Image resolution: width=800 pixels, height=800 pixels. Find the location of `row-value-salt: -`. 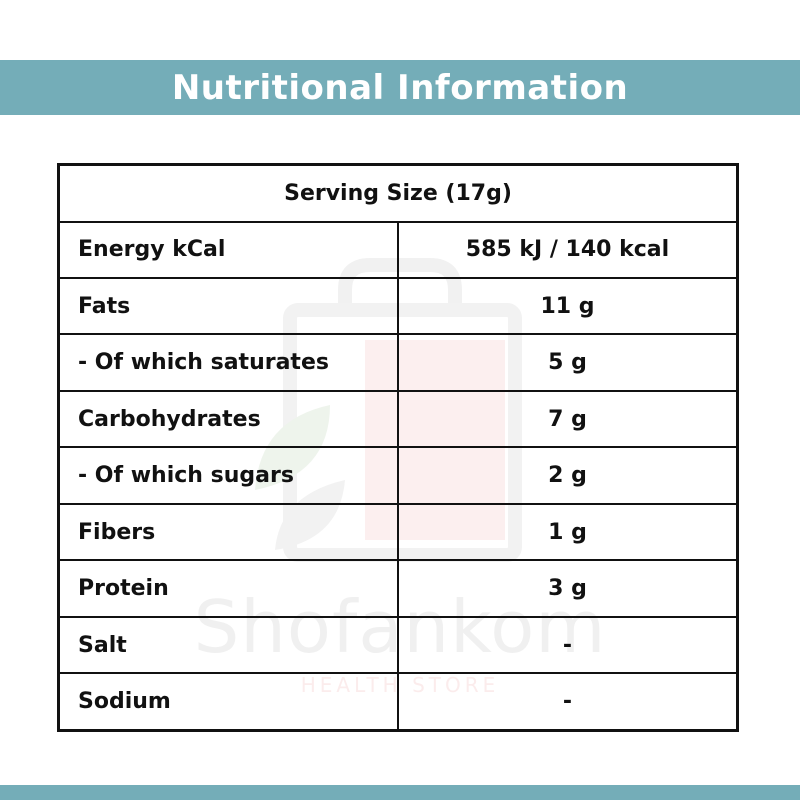

row-value-salt: - is located at coordinates (568, 645).